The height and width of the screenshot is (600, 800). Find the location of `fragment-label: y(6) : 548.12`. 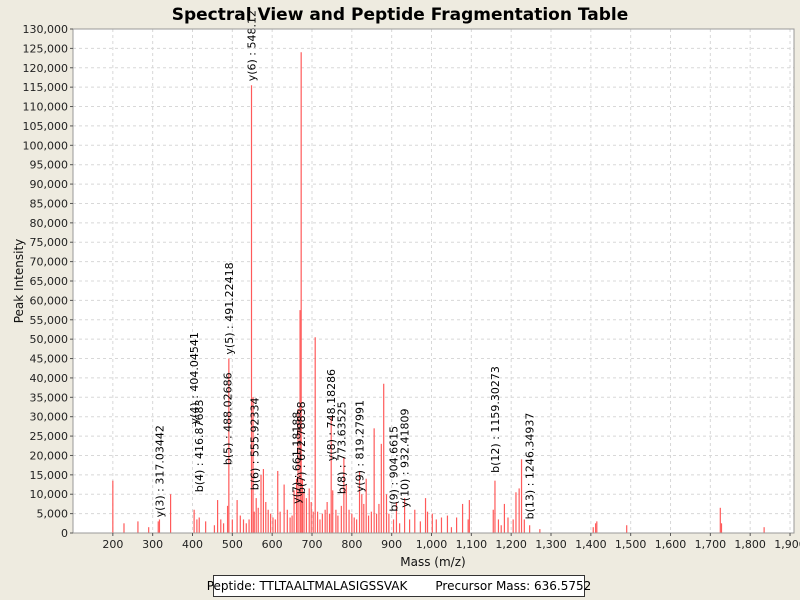

fragment-label: y(6) : 548.12 is located at coordinates (252, 45).